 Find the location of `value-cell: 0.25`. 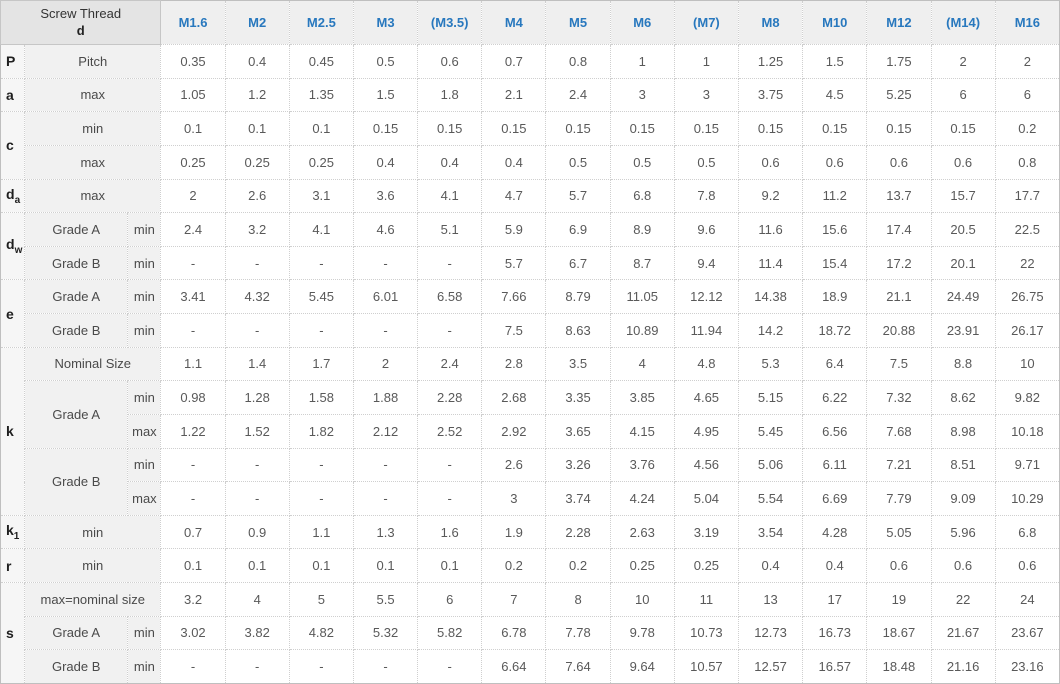

value-cell: 0.25 is located at coordinates (257, 162).